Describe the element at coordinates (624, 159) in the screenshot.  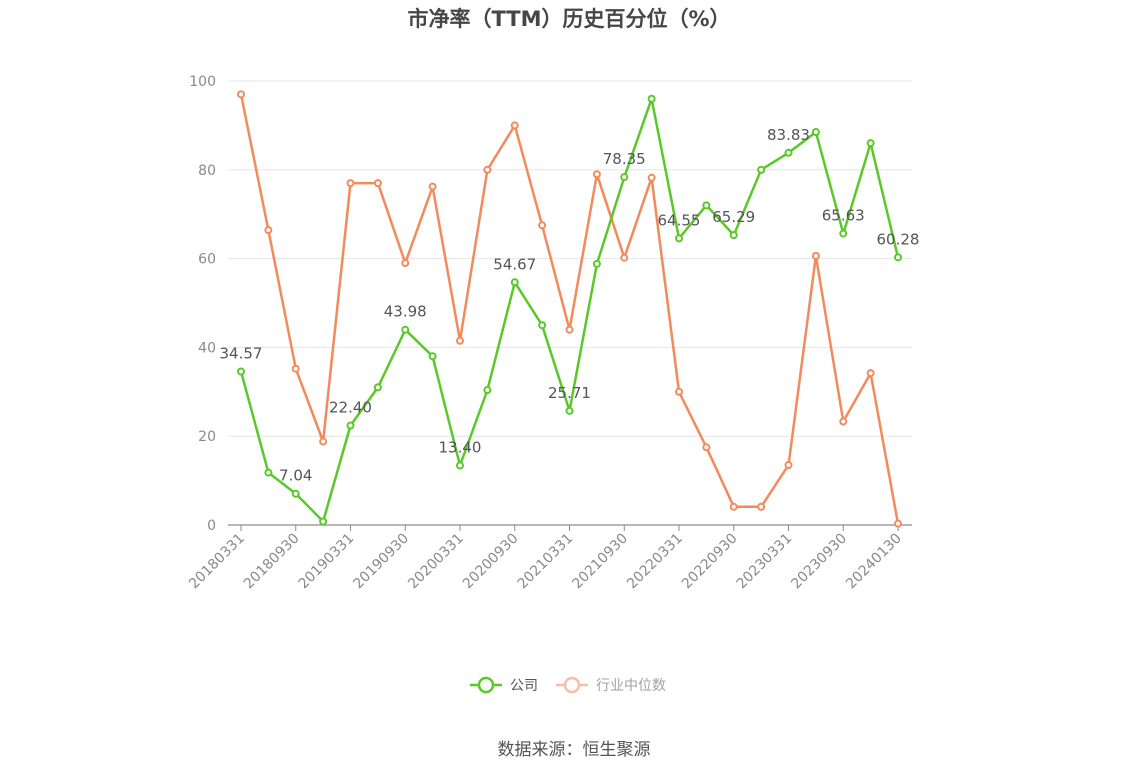
I see `data-label: 78.35` at that location.